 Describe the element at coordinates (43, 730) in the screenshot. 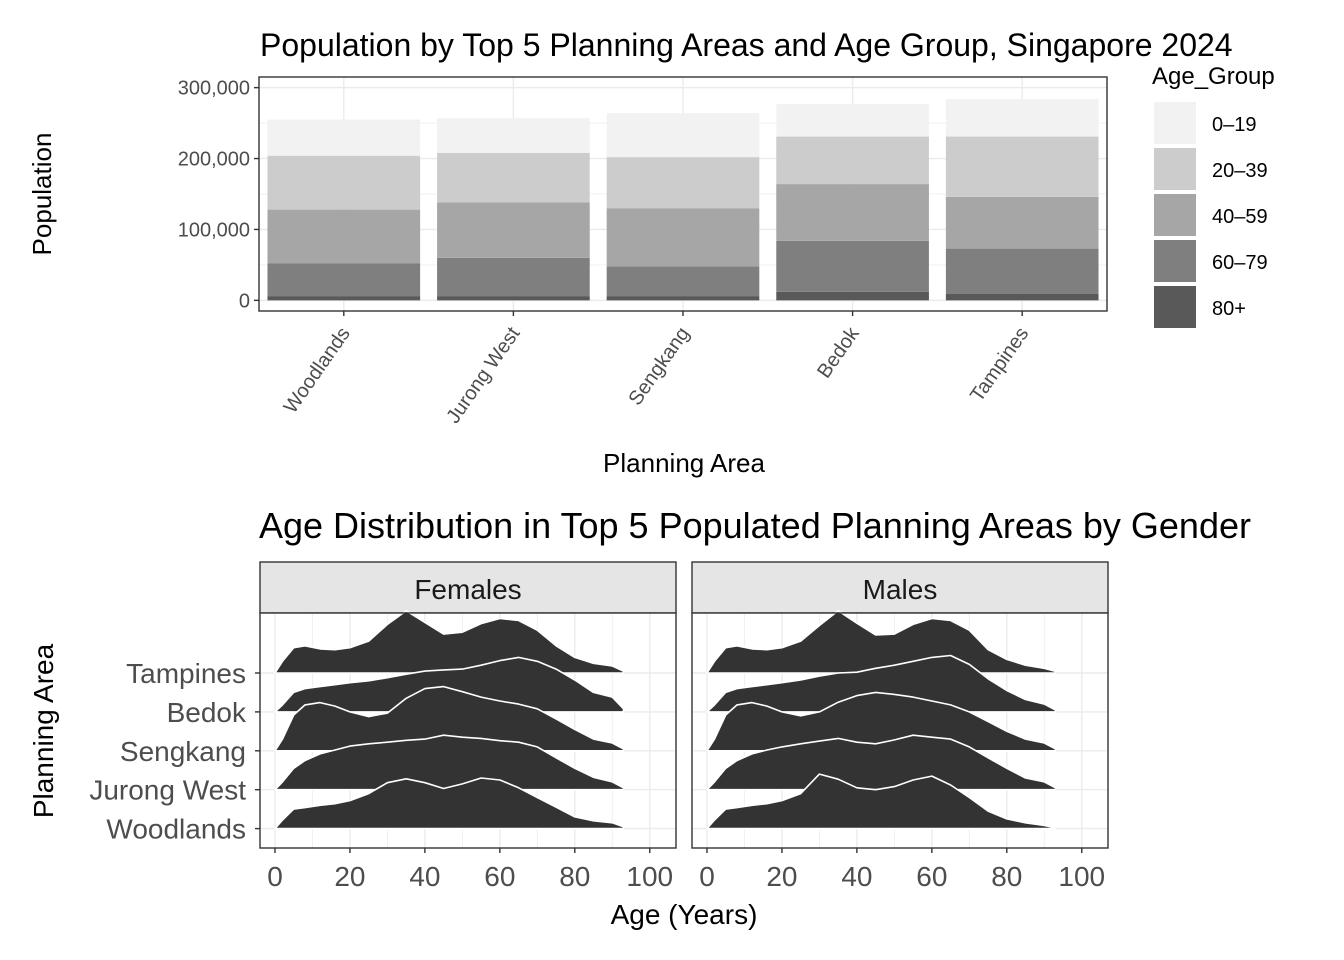

I see `bottom-chart-y-title: Planning Area` at that location.